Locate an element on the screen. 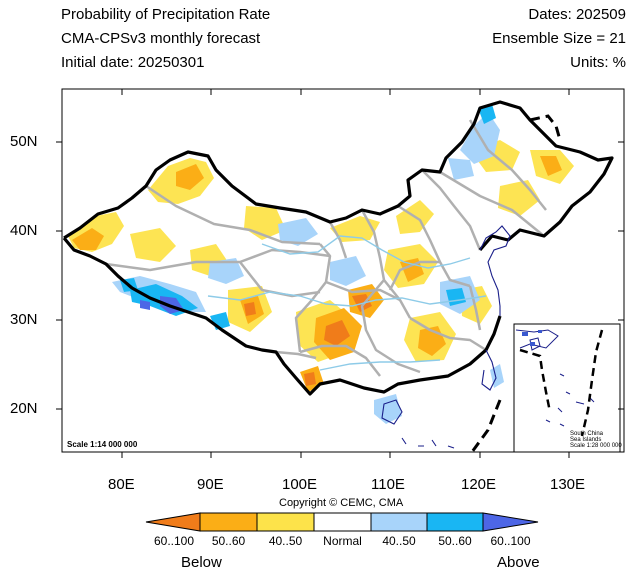  maritime-boundary is located at coordinates (516, 283).